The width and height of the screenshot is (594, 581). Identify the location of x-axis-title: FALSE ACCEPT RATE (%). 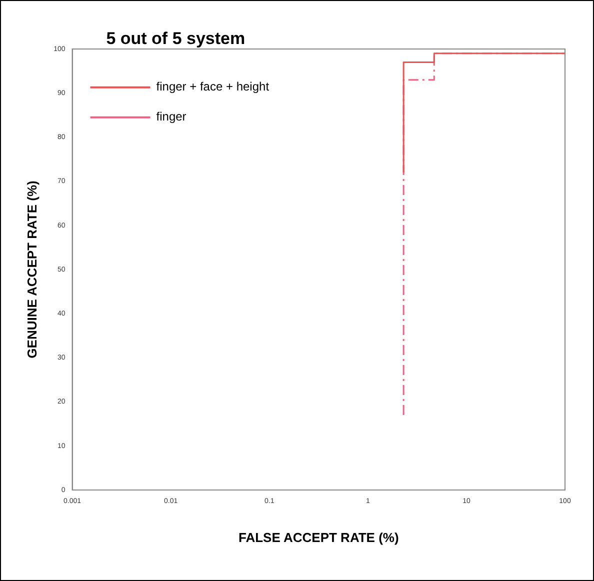
(318, 537).